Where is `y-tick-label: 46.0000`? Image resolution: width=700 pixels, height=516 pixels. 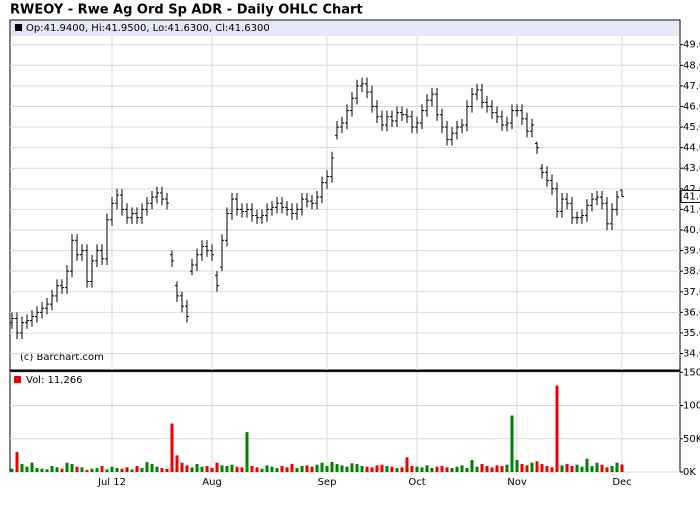 y-tick-label: 46.0000 is located at coordinates (691, 106).